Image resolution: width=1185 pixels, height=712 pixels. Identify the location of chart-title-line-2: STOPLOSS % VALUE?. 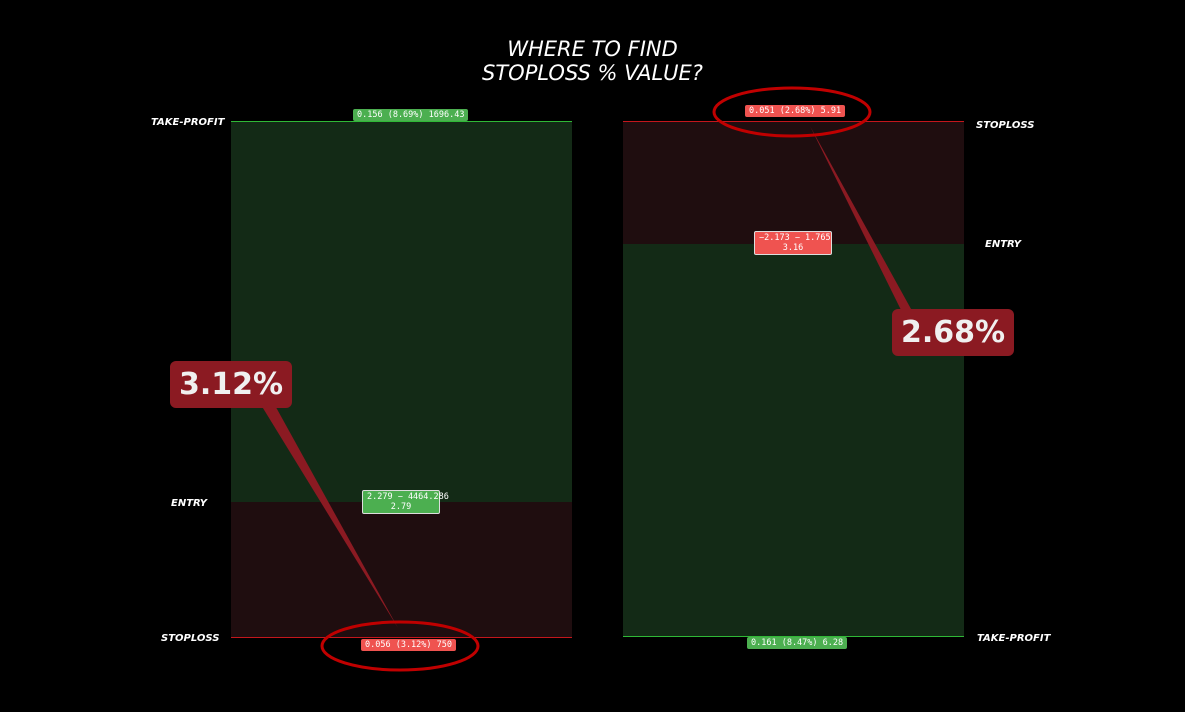
(592, 73).